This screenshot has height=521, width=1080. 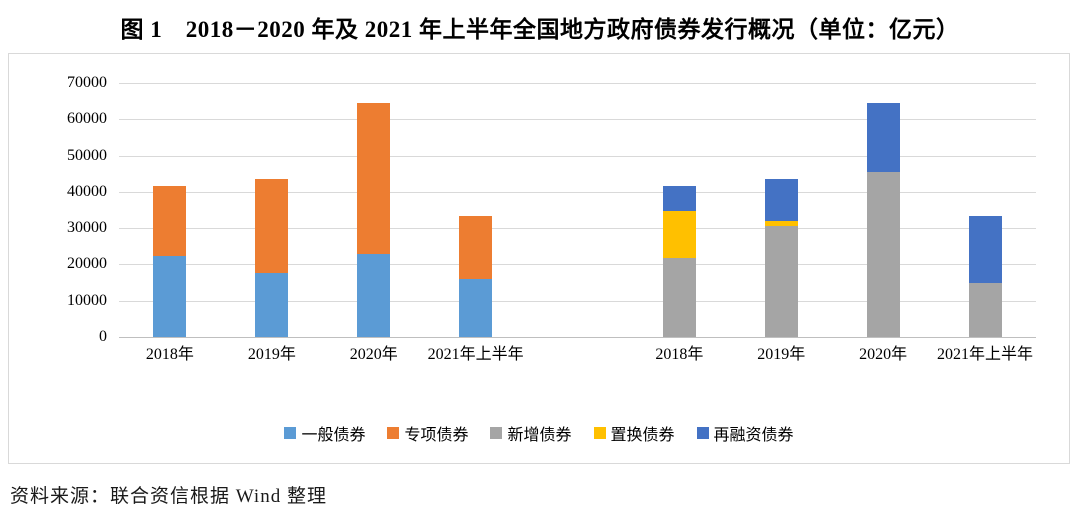 I want to click on y-axis-tick-label: 70000, so click(x=87, y=82).